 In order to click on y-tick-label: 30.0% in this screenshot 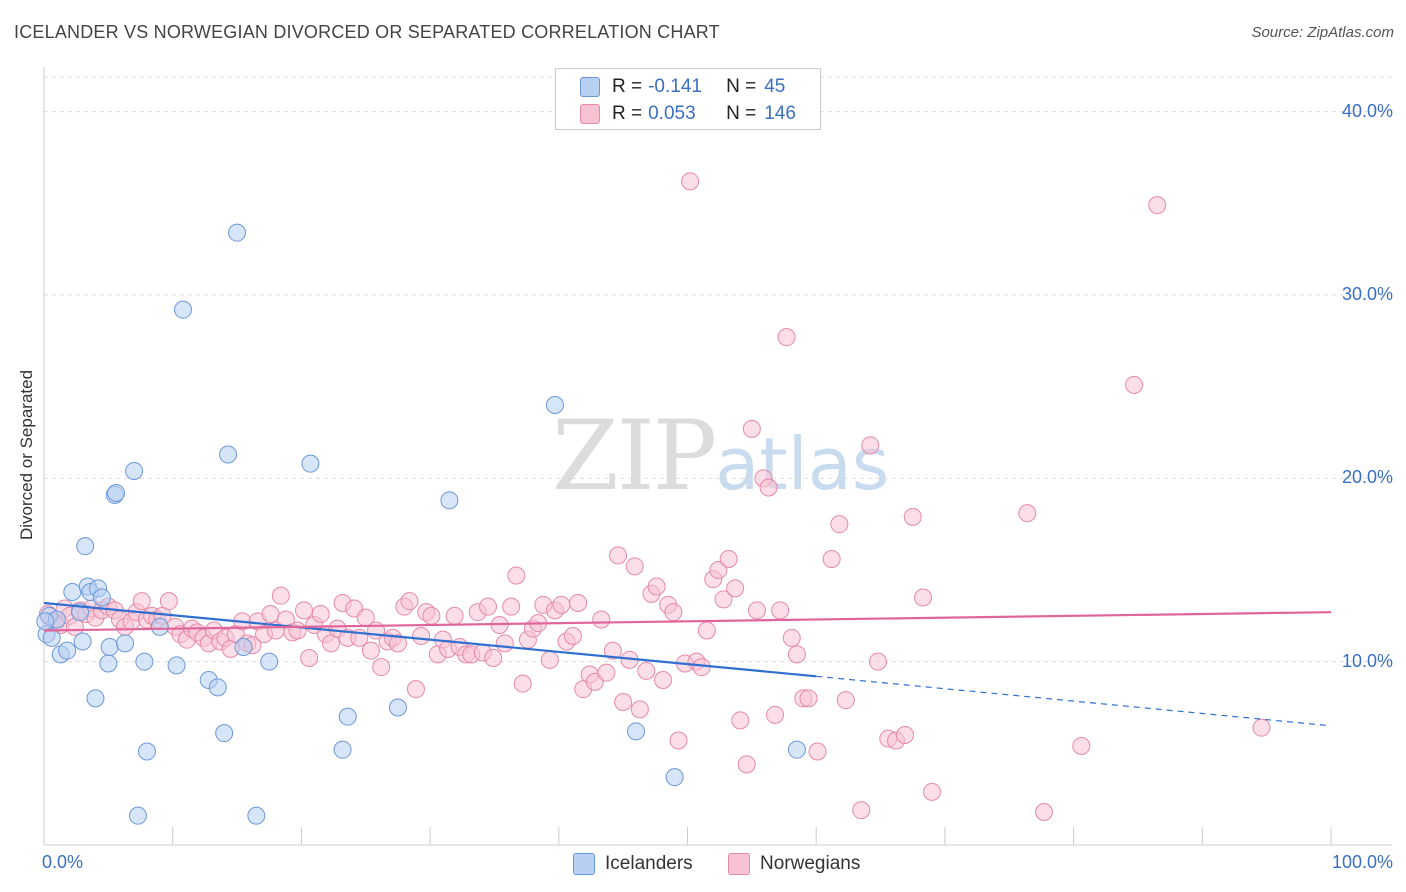, I will do `click(1367, 294)`.